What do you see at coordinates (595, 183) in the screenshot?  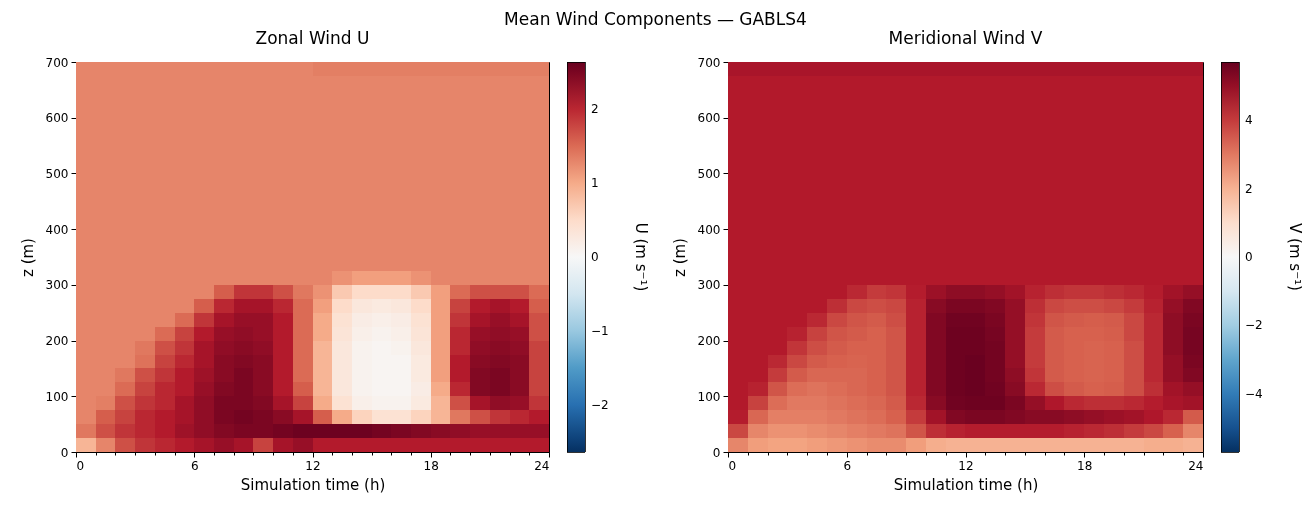 I see `color-bar-label: 1` at bounding box center [595, 183].